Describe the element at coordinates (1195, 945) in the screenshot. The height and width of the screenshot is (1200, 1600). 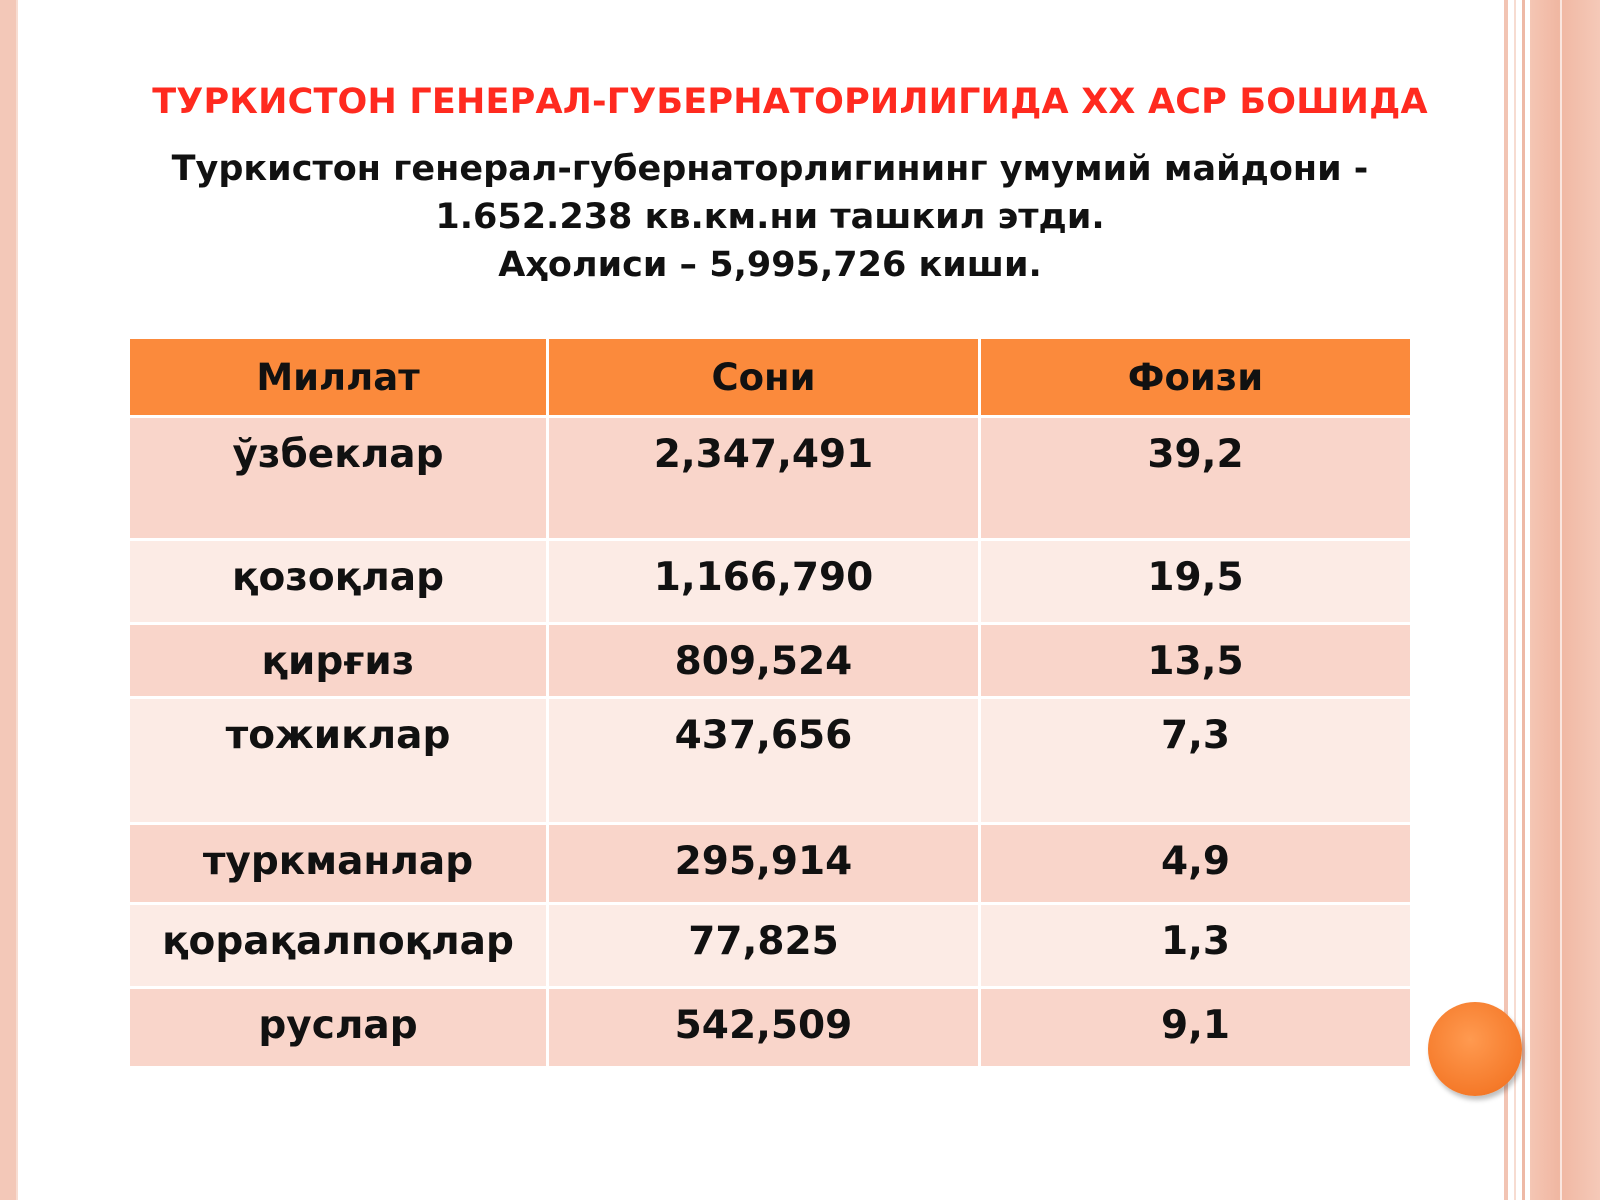
I see `cell-percent: 1,3` at that location.